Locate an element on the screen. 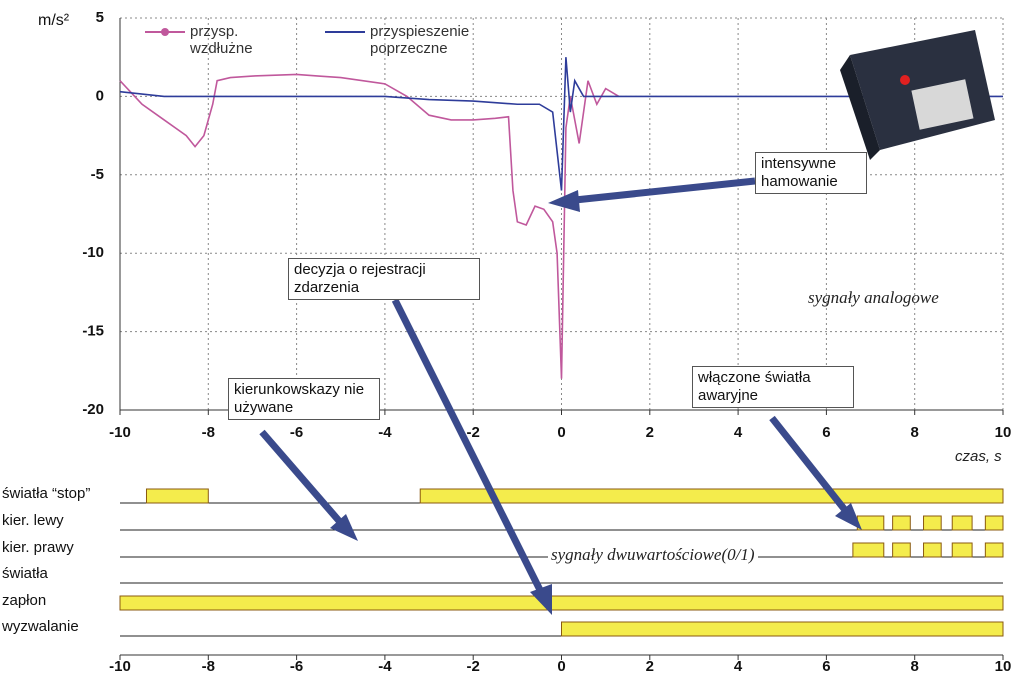 This screenshot has height=678, width=1024. y-axis-label: m/s² is located at coordinates (54, 20).